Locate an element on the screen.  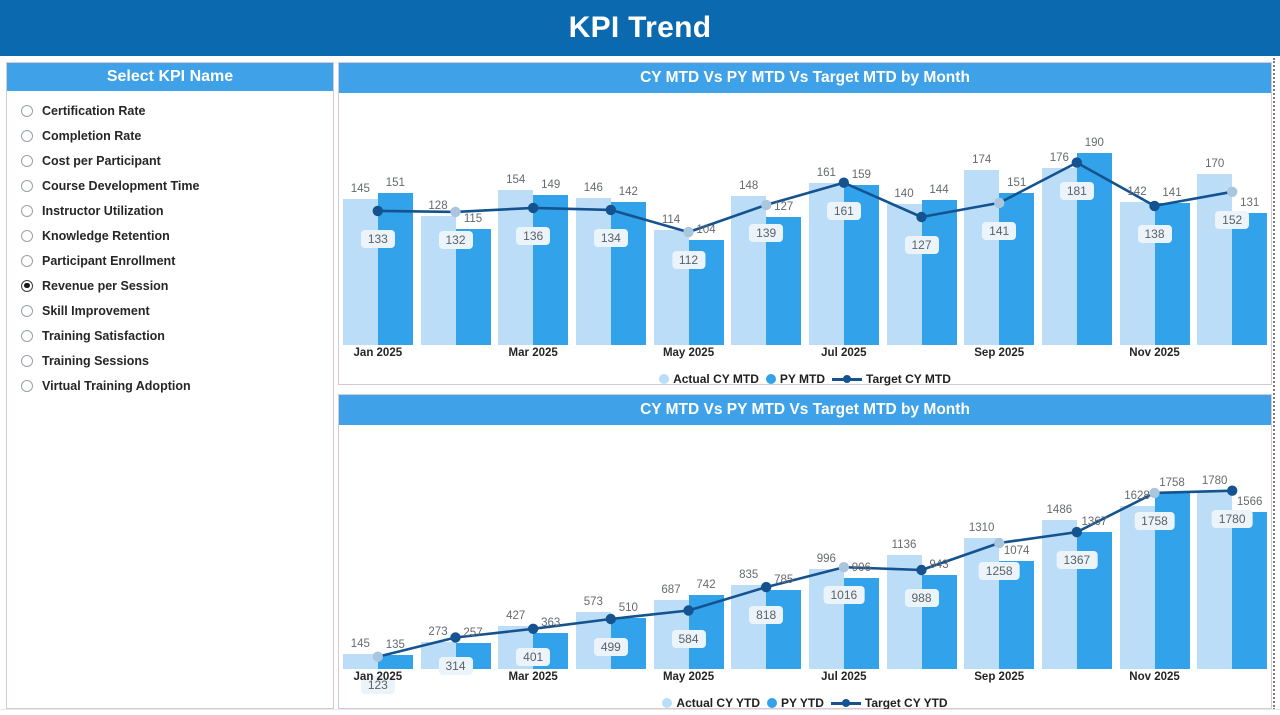
slicer-option-label: Completion Rate is located at coordinates (92, 135).